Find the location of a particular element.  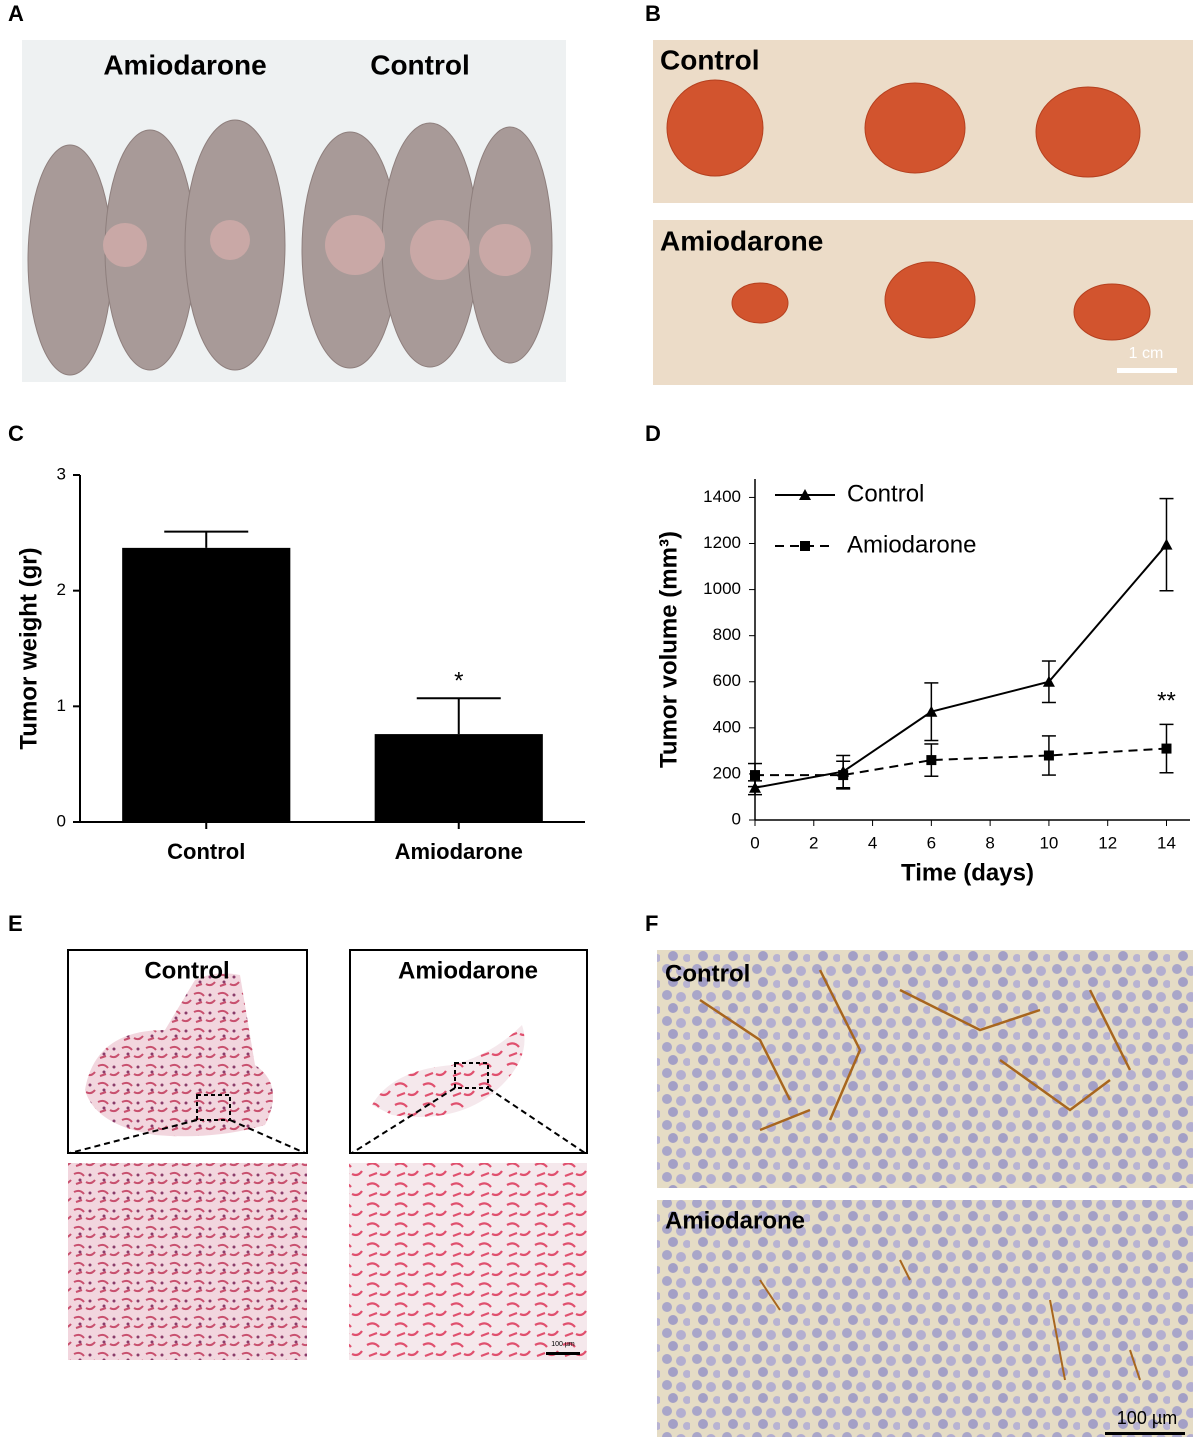

photo-b: Control Amiodarone 1 cm is located at coordinates (923, 212).